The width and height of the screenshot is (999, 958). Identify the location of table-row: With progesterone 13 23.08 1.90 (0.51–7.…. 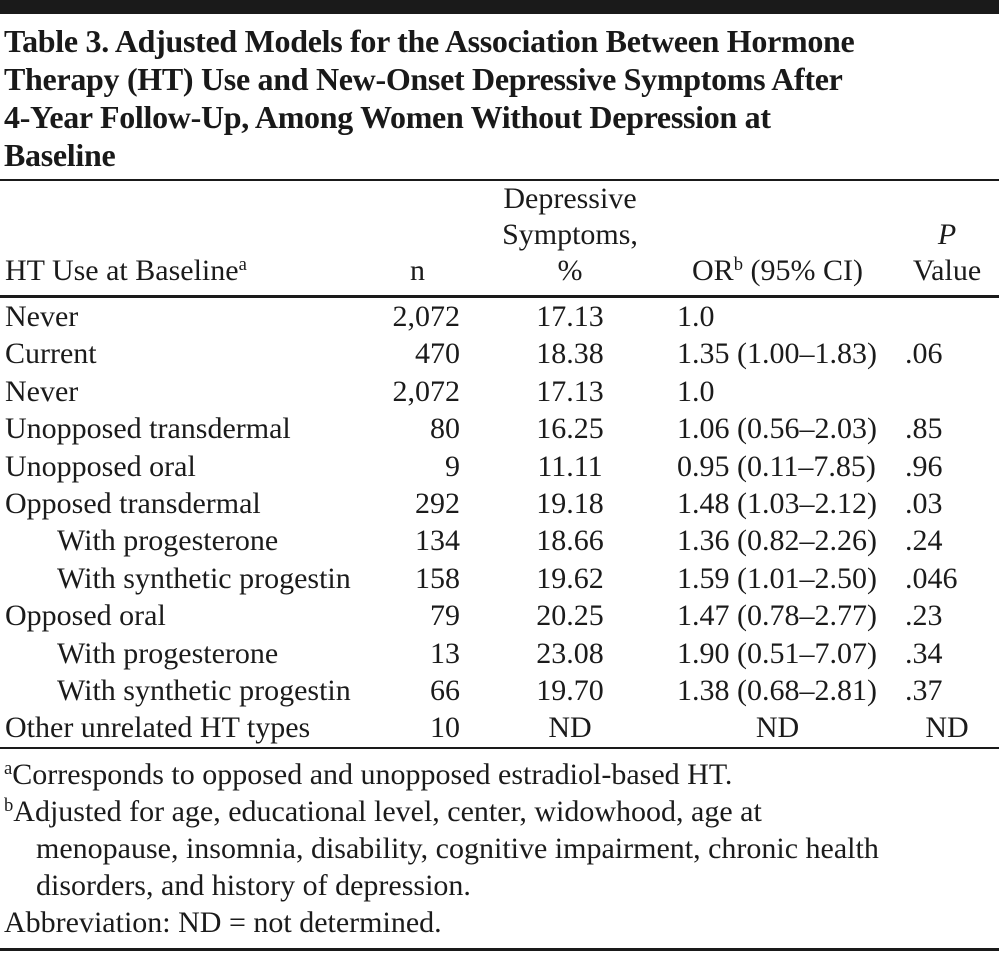
(499, 653).